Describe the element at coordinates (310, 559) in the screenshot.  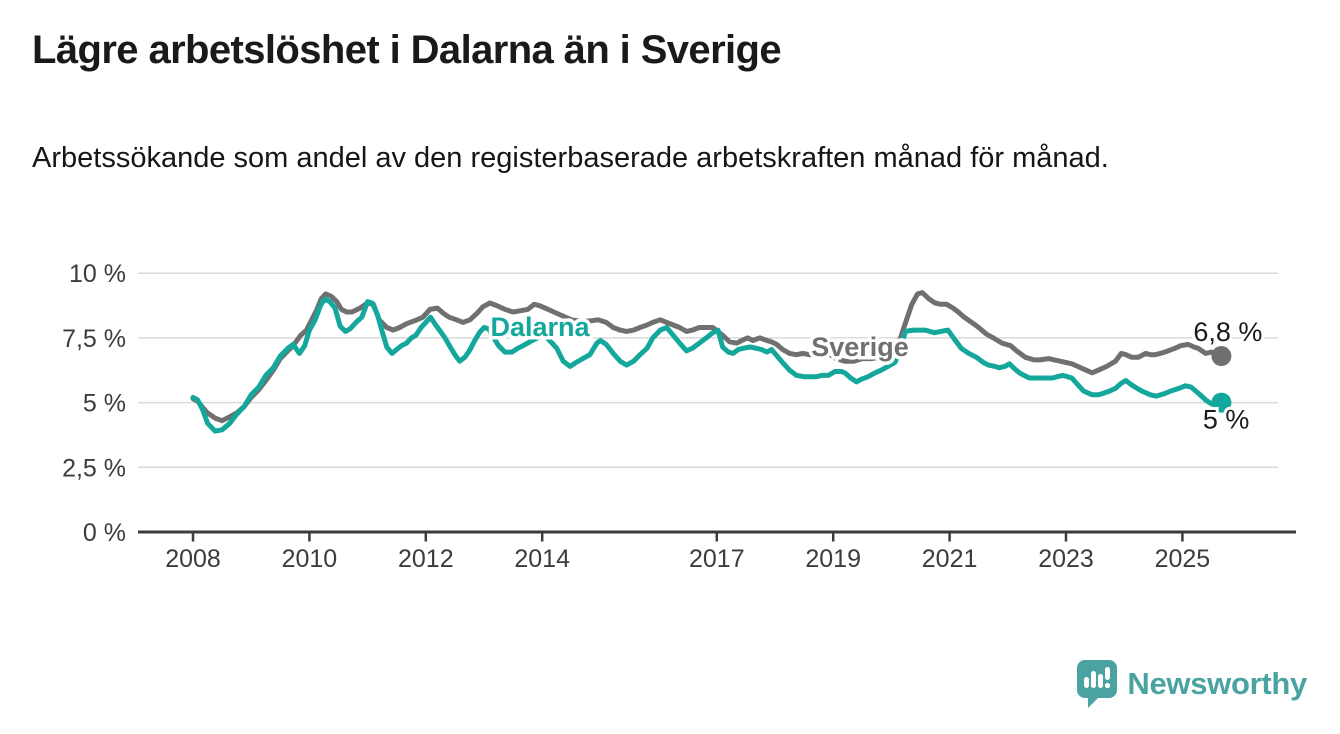
I see `x-axis-tick-label: 2010` at that location.